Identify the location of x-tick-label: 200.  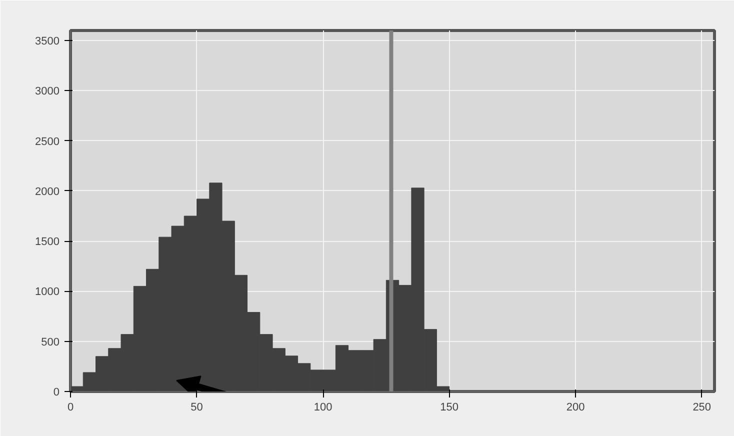
(575, 408).